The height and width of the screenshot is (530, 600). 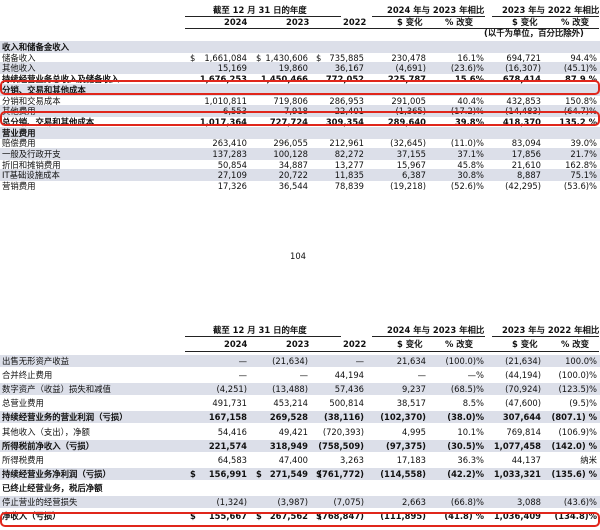 What do you see at coordinates (523, 431) in the screenshot?
I see `val-change-23-22: 769,814` at bounding box center [523, 431].